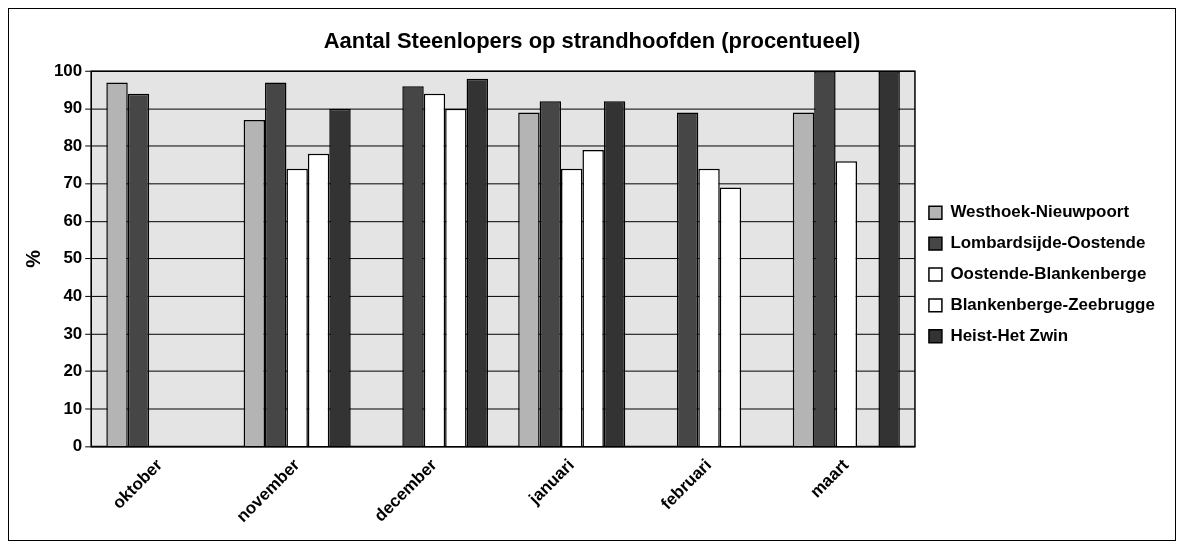 This screenshot has height=549, width=1184. Describe the element at coordinates (1048, 243) in the screenshot. I see `legend-label: Lombardsijde-Oostende` at that location.